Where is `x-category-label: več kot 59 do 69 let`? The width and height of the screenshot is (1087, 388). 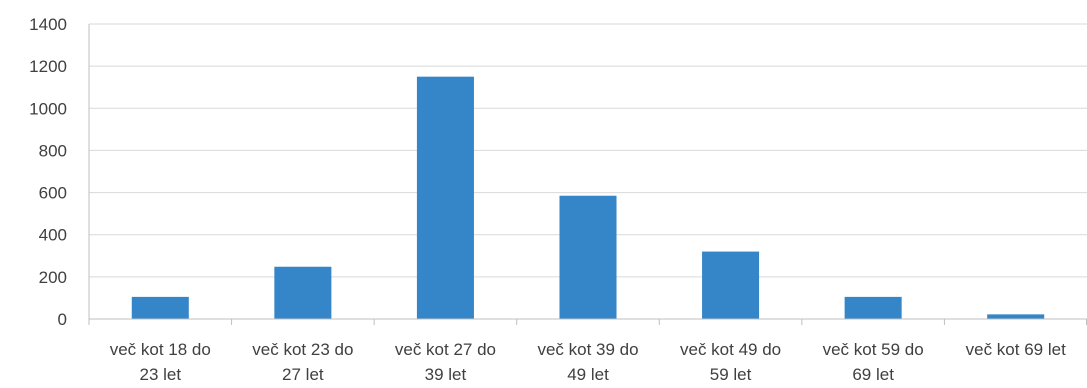 x-category-label: več kot 59 do 69 let is located at coordinates (873, 362).